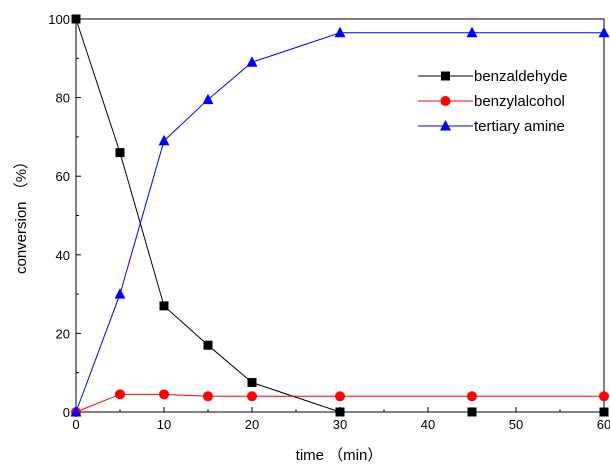  I want to click on legend-item-benzylalcohol: benzylalcohol, so click(491, 101).